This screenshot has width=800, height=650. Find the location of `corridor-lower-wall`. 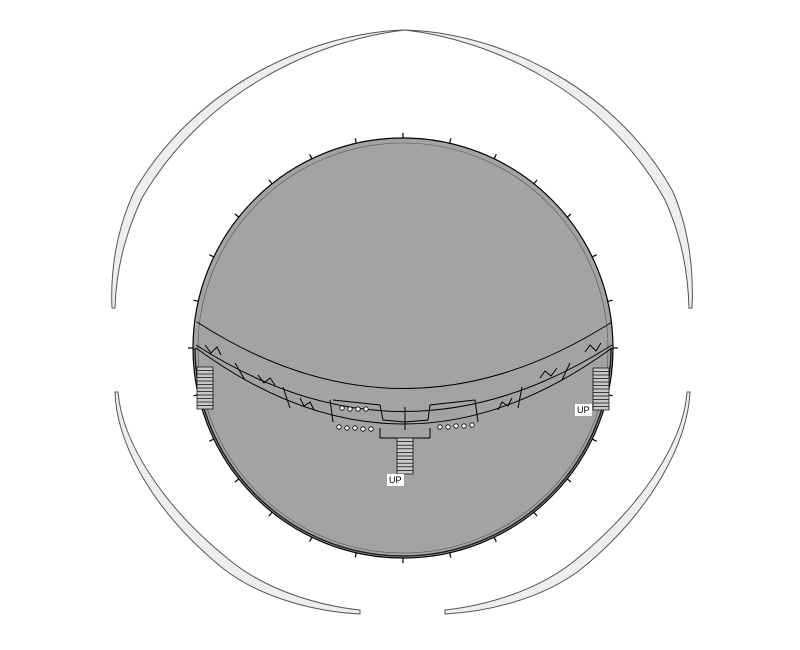

corridor-lower-wall is located at coordinates (404, 386).